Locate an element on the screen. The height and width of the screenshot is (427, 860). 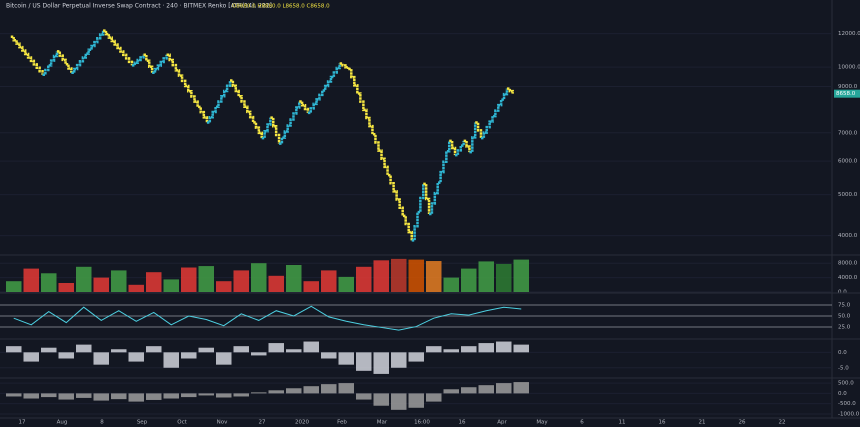
x-tick-label: 16:00 is located at coordinates (422, 423).